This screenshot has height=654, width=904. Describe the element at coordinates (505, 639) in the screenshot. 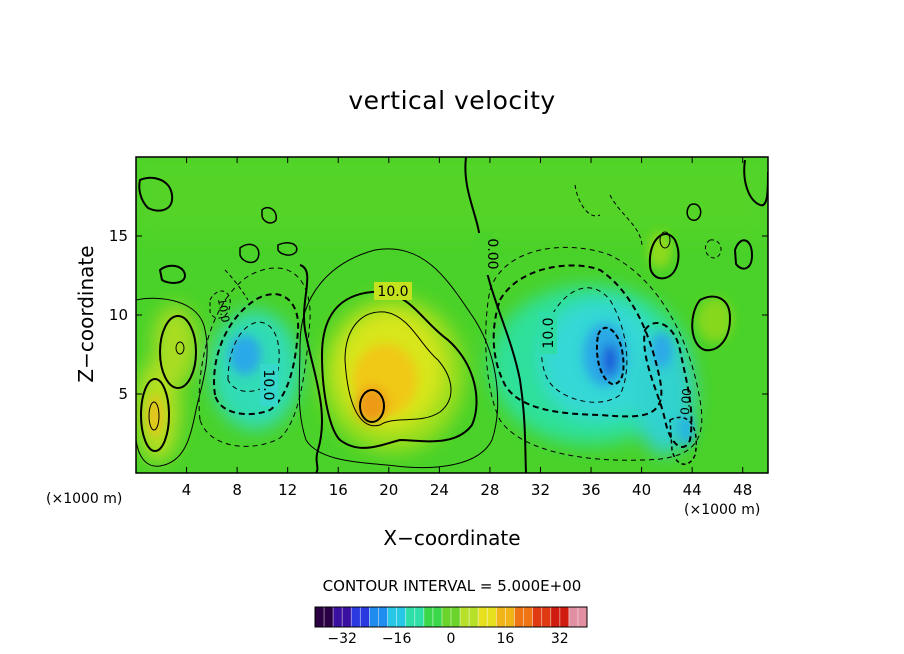

I see `colorbar-tick-label: 16` at that location.